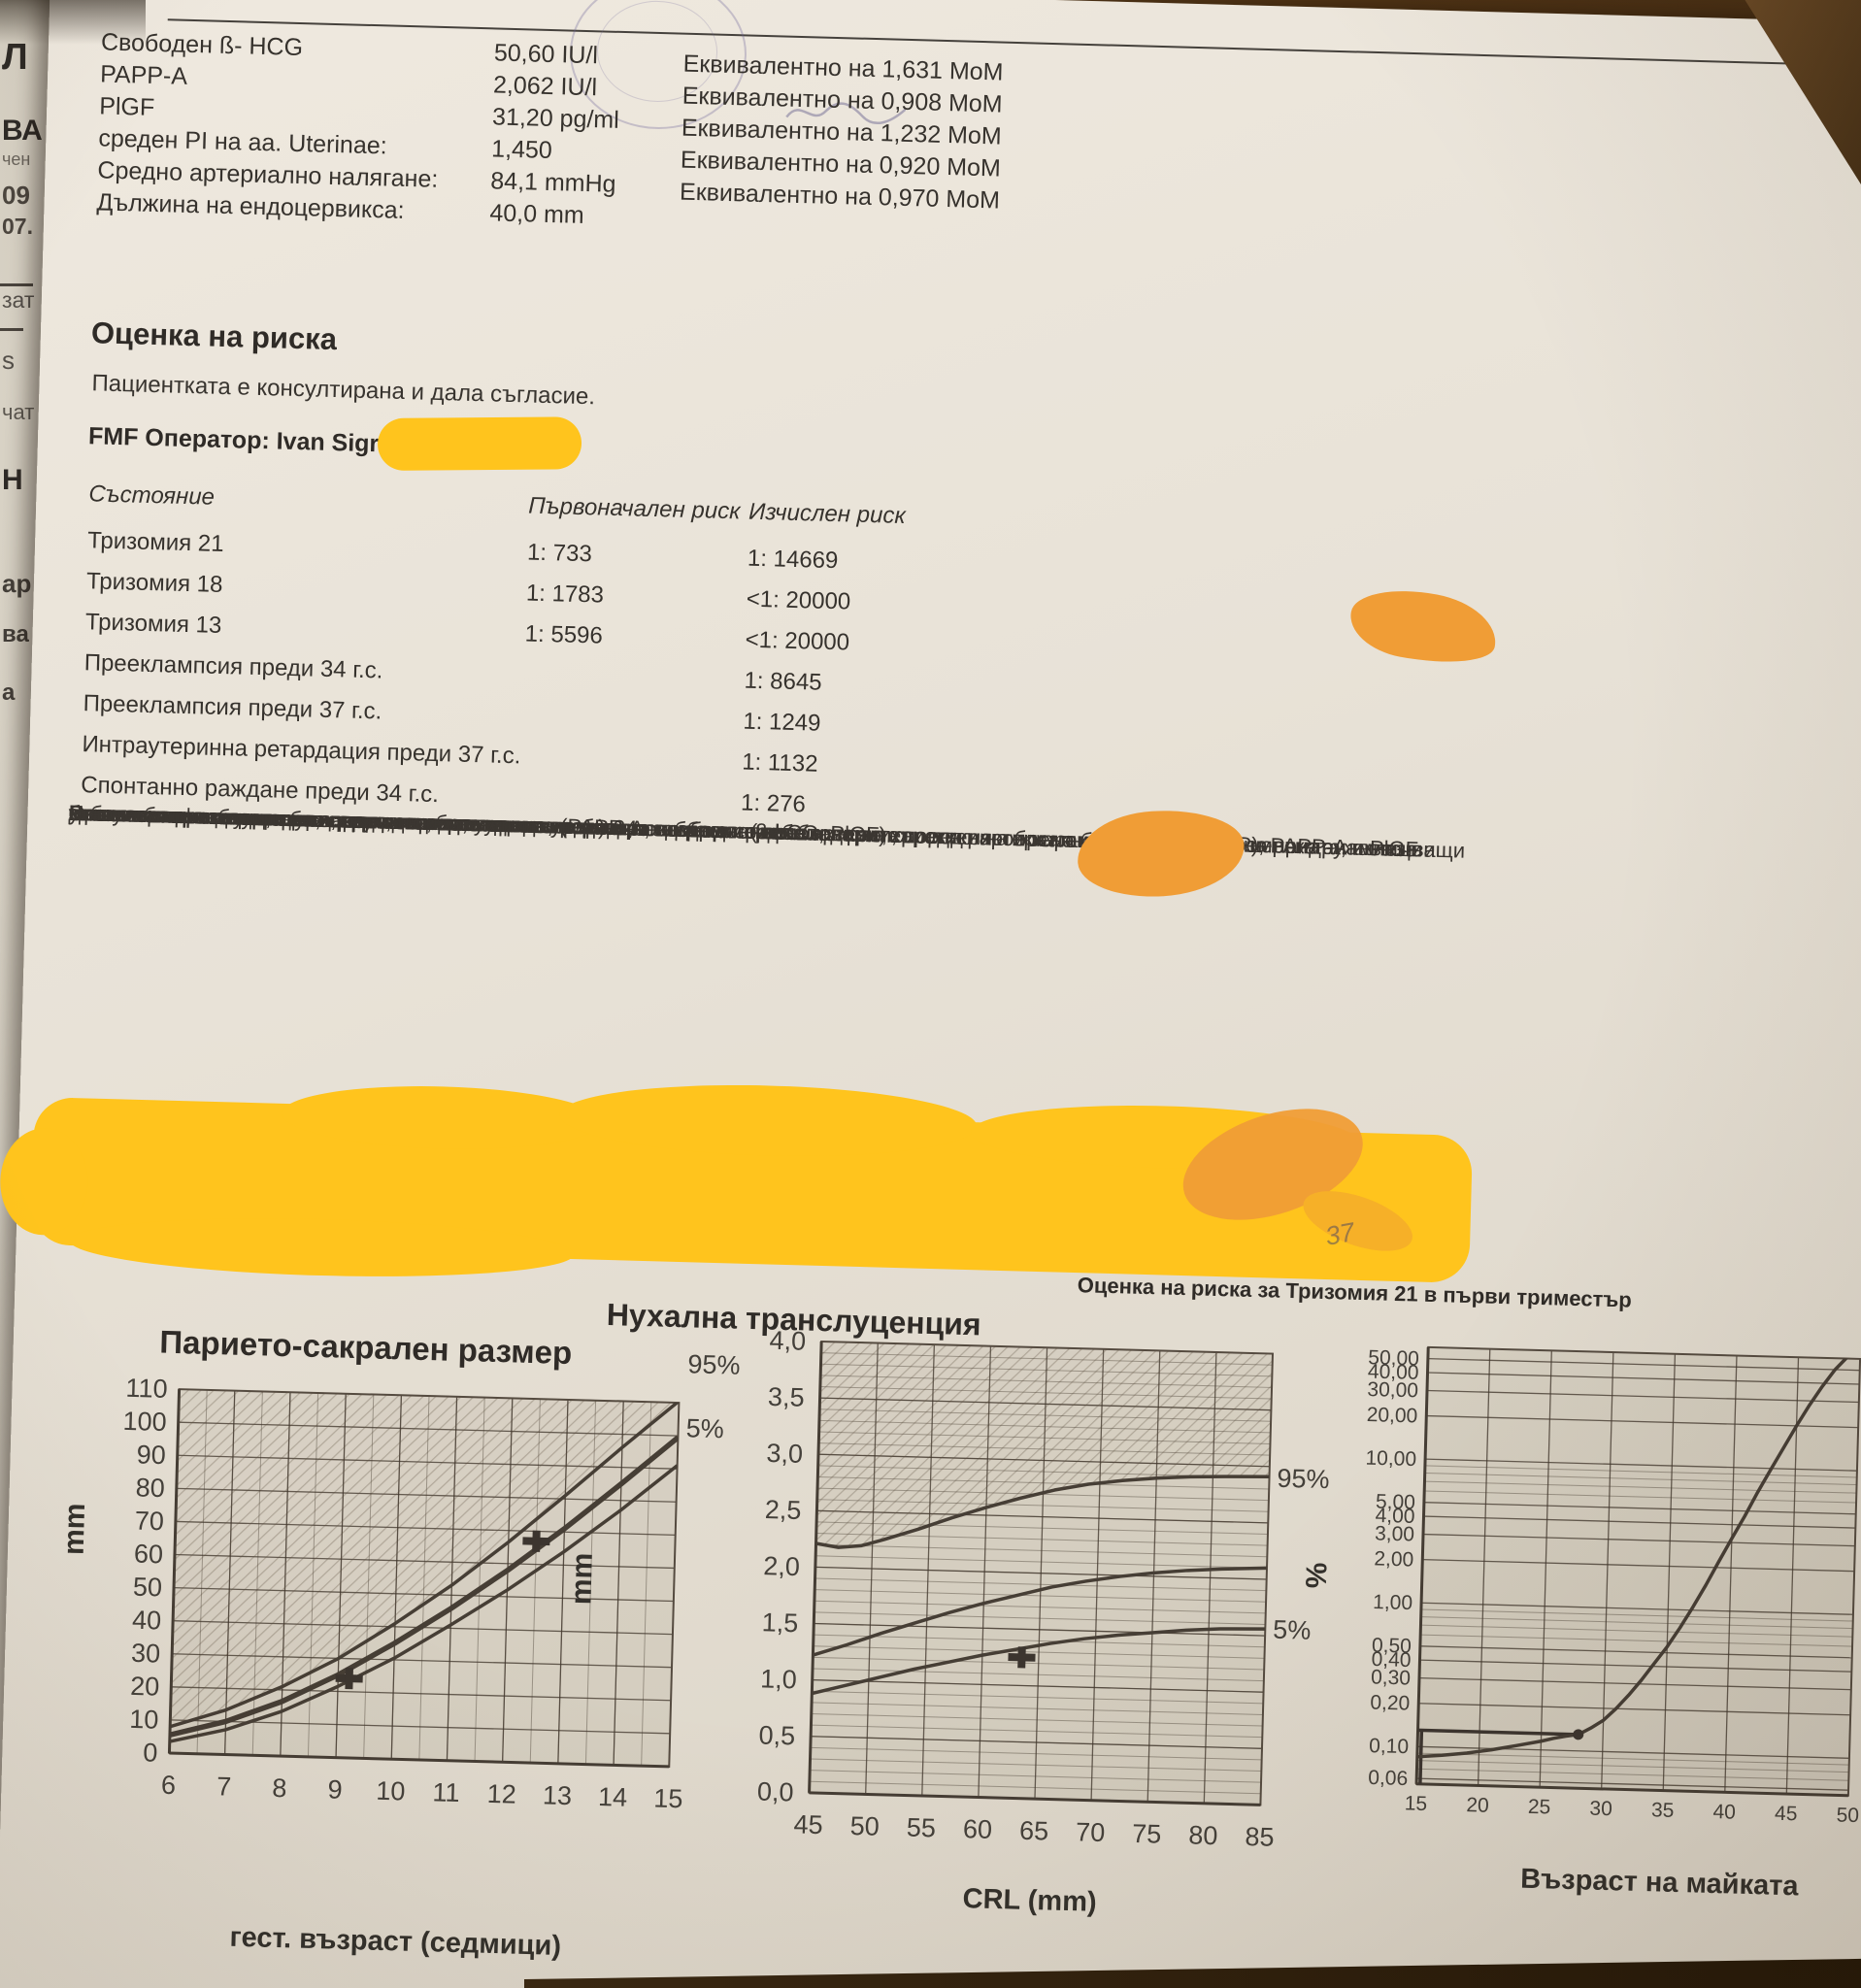 The image size is (1861, 1988). What do you see at coordinates (1030, 1901) in the screenshot?
I see `nt-x-axis-label: CRL (mm)` at bounding box center [1030, 1901].